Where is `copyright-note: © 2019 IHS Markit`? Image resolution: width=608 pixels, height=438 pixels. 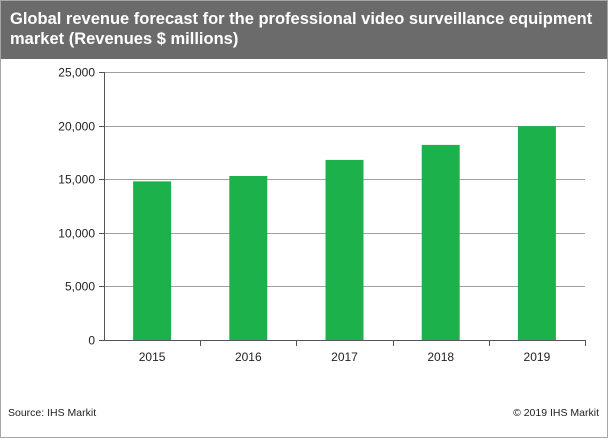
copyright-note: © 2019 IHS Markit is located at coordinates (556, 413).